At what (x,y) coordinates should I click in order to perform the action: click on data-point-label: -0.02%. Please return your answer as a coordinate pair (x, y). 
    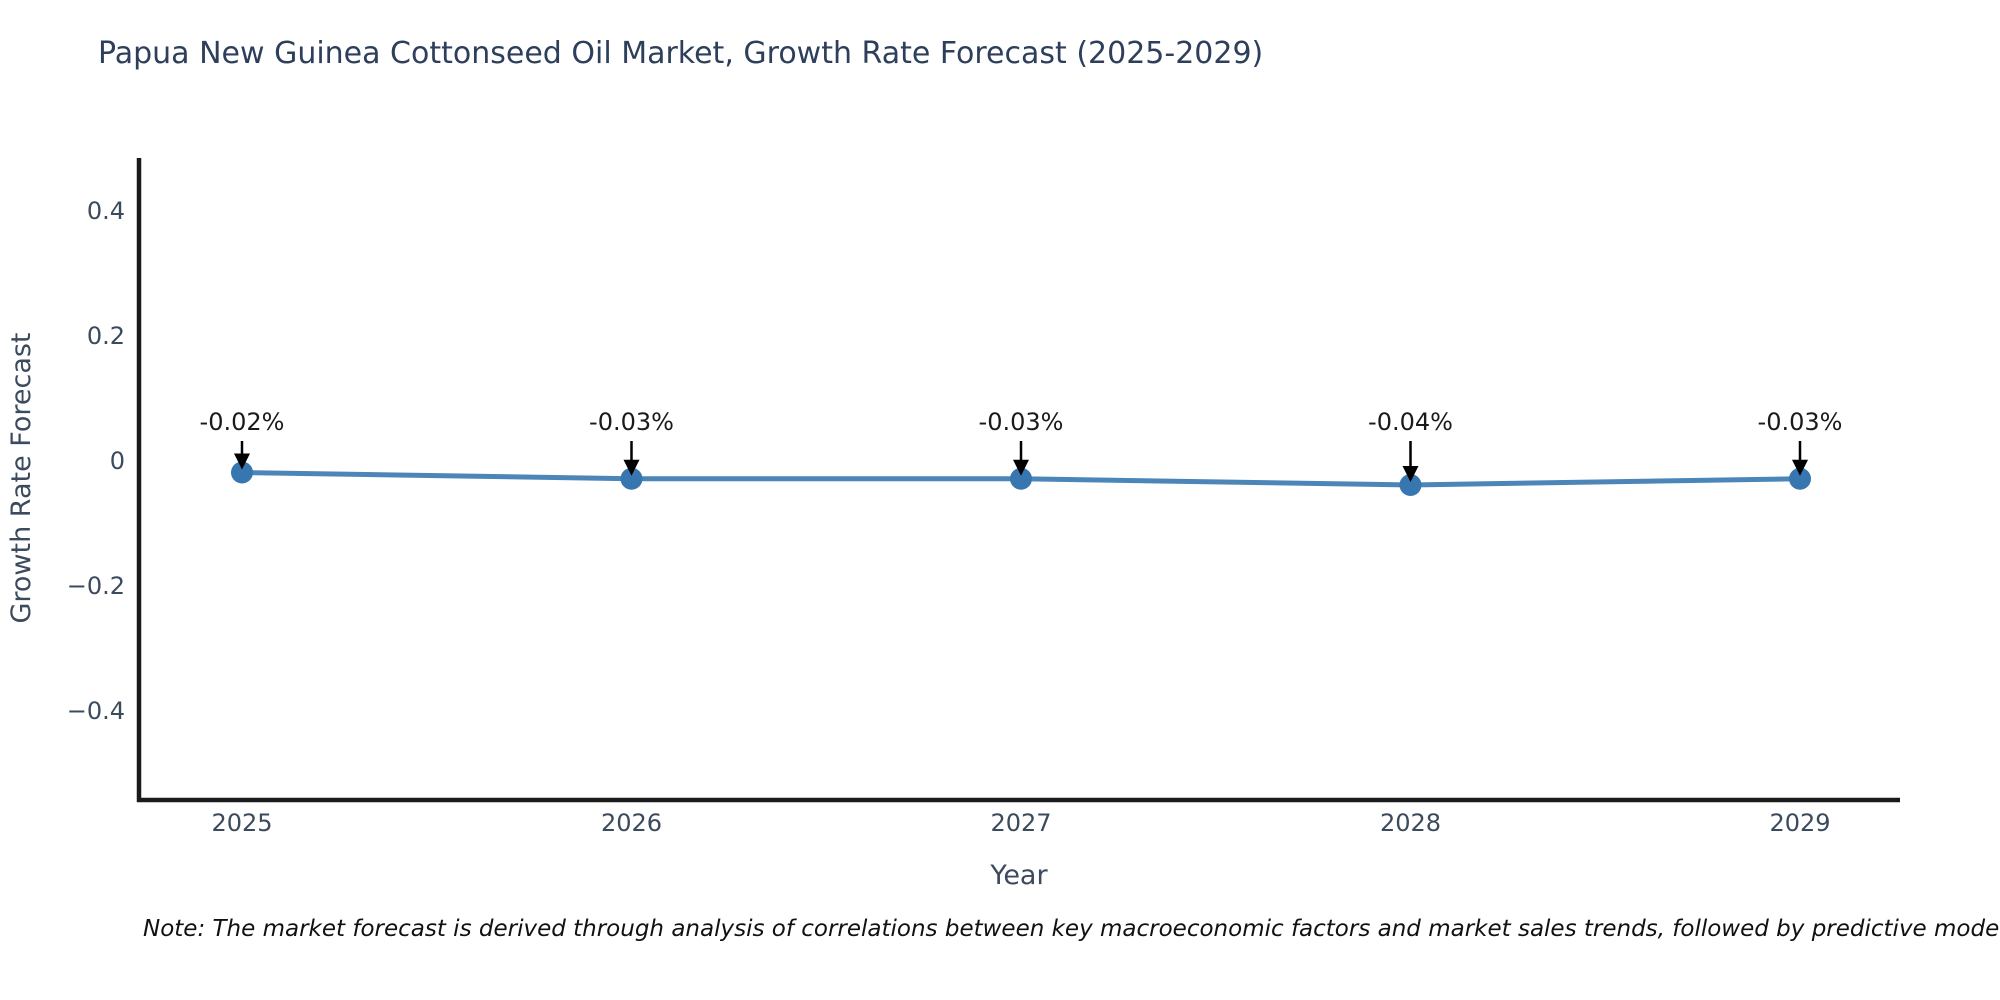
    Looking at the image, I should click on (242, 422).